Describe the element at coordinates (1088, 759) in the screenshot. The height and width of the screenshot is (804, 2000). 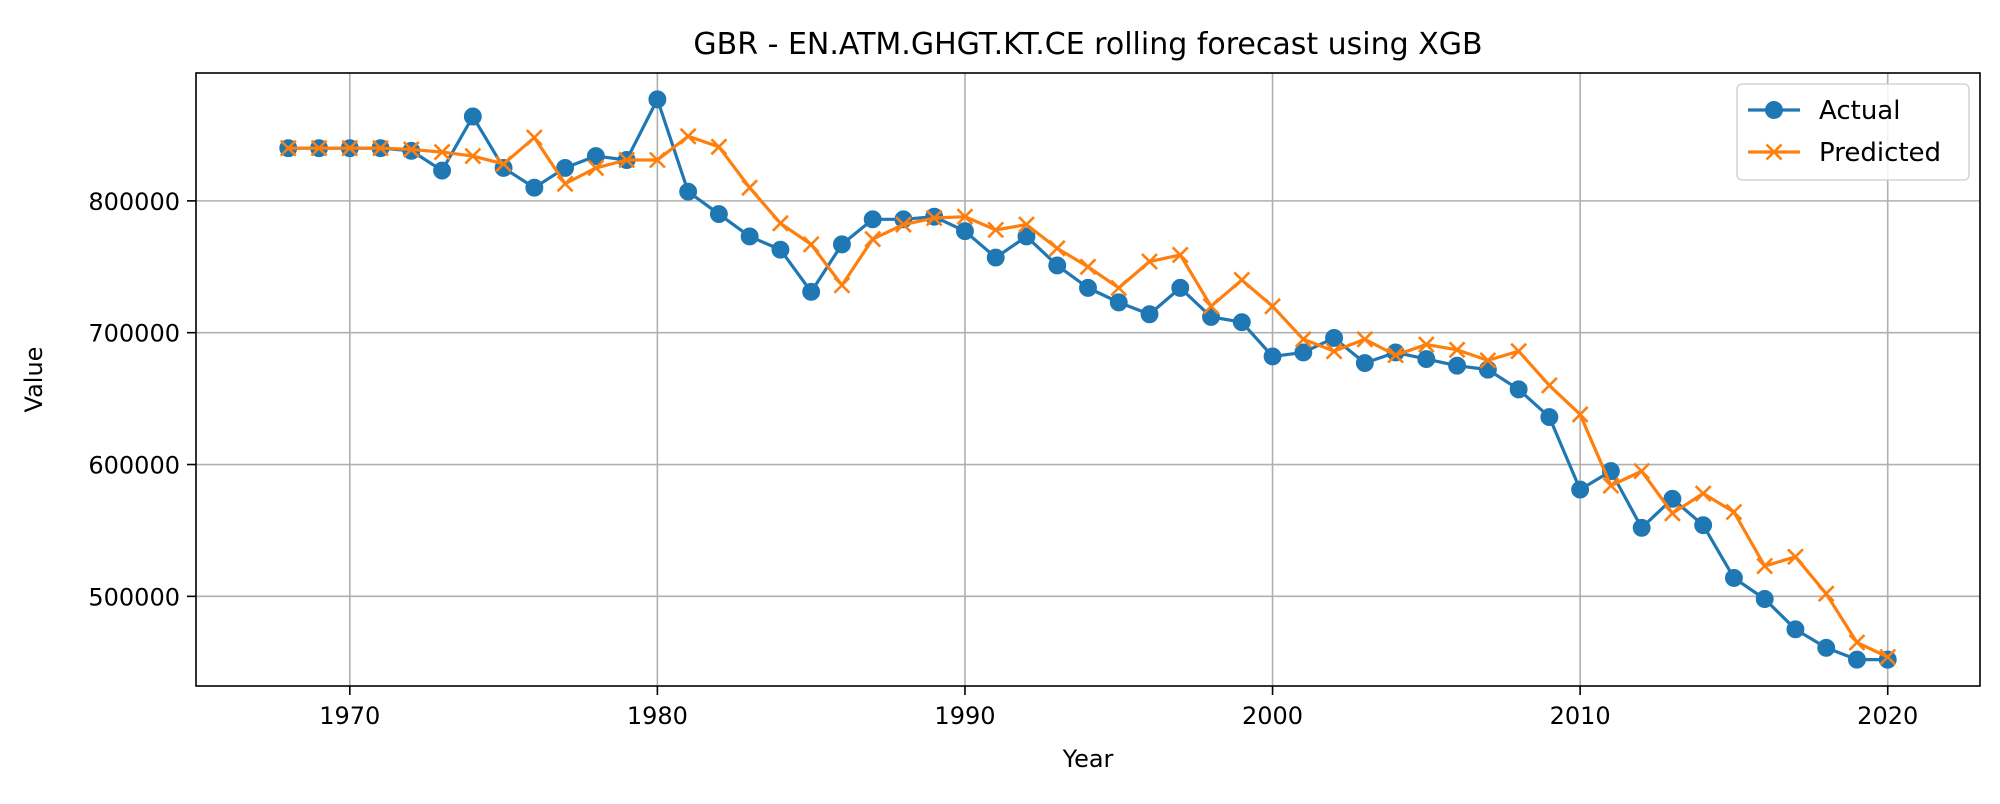
I see `x-axis-label: Year` at that location.